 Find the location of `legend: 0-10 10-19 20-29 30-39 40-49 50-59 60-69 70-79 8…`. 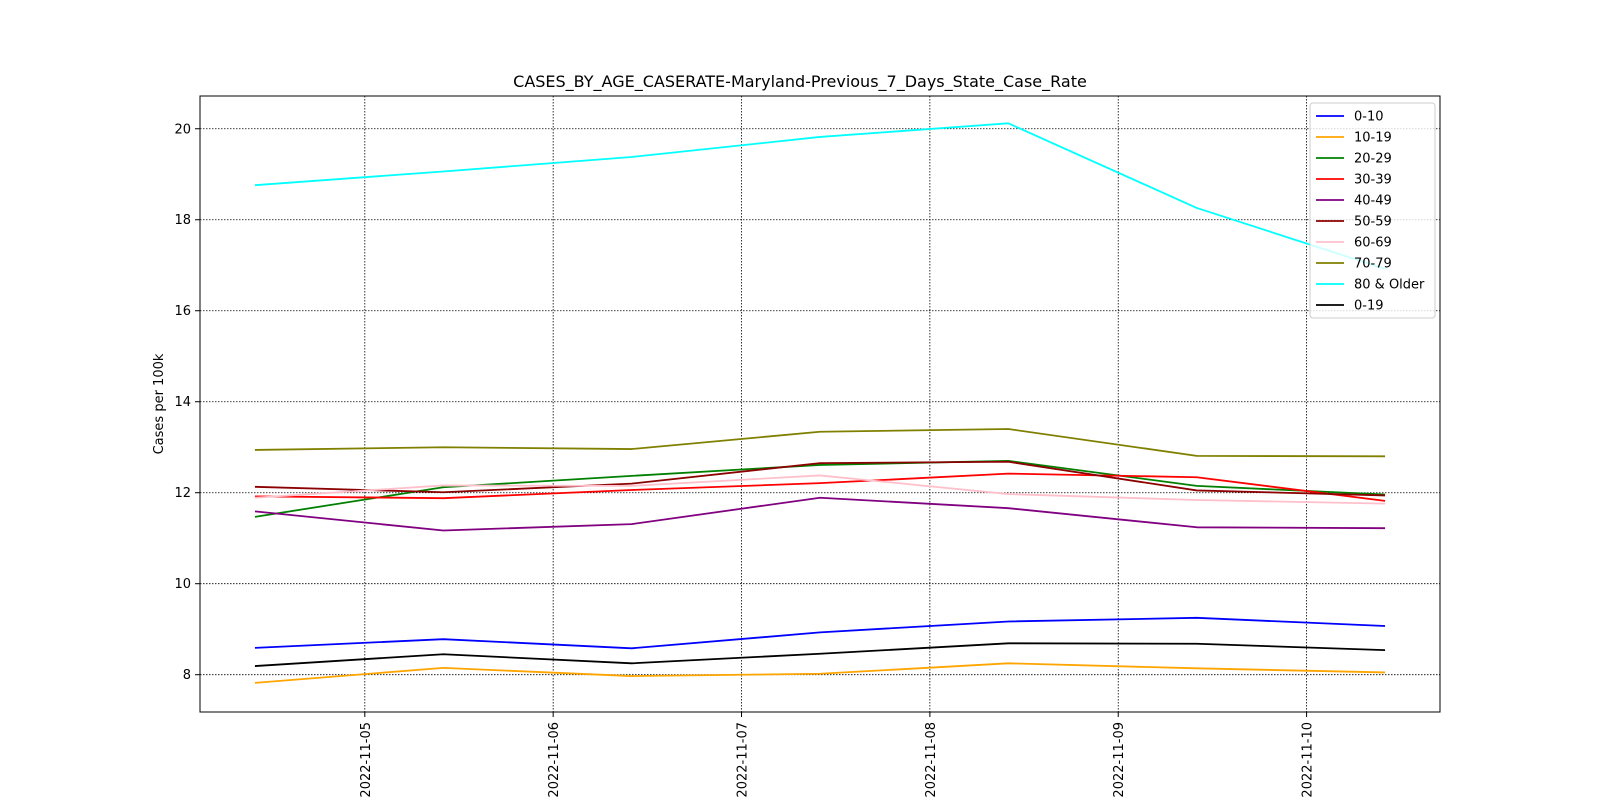

legend: 0-10 10-19 20-29 30-39 40-49 50-59 60-69 70-79 8… is located at coordinates (1372, 210).